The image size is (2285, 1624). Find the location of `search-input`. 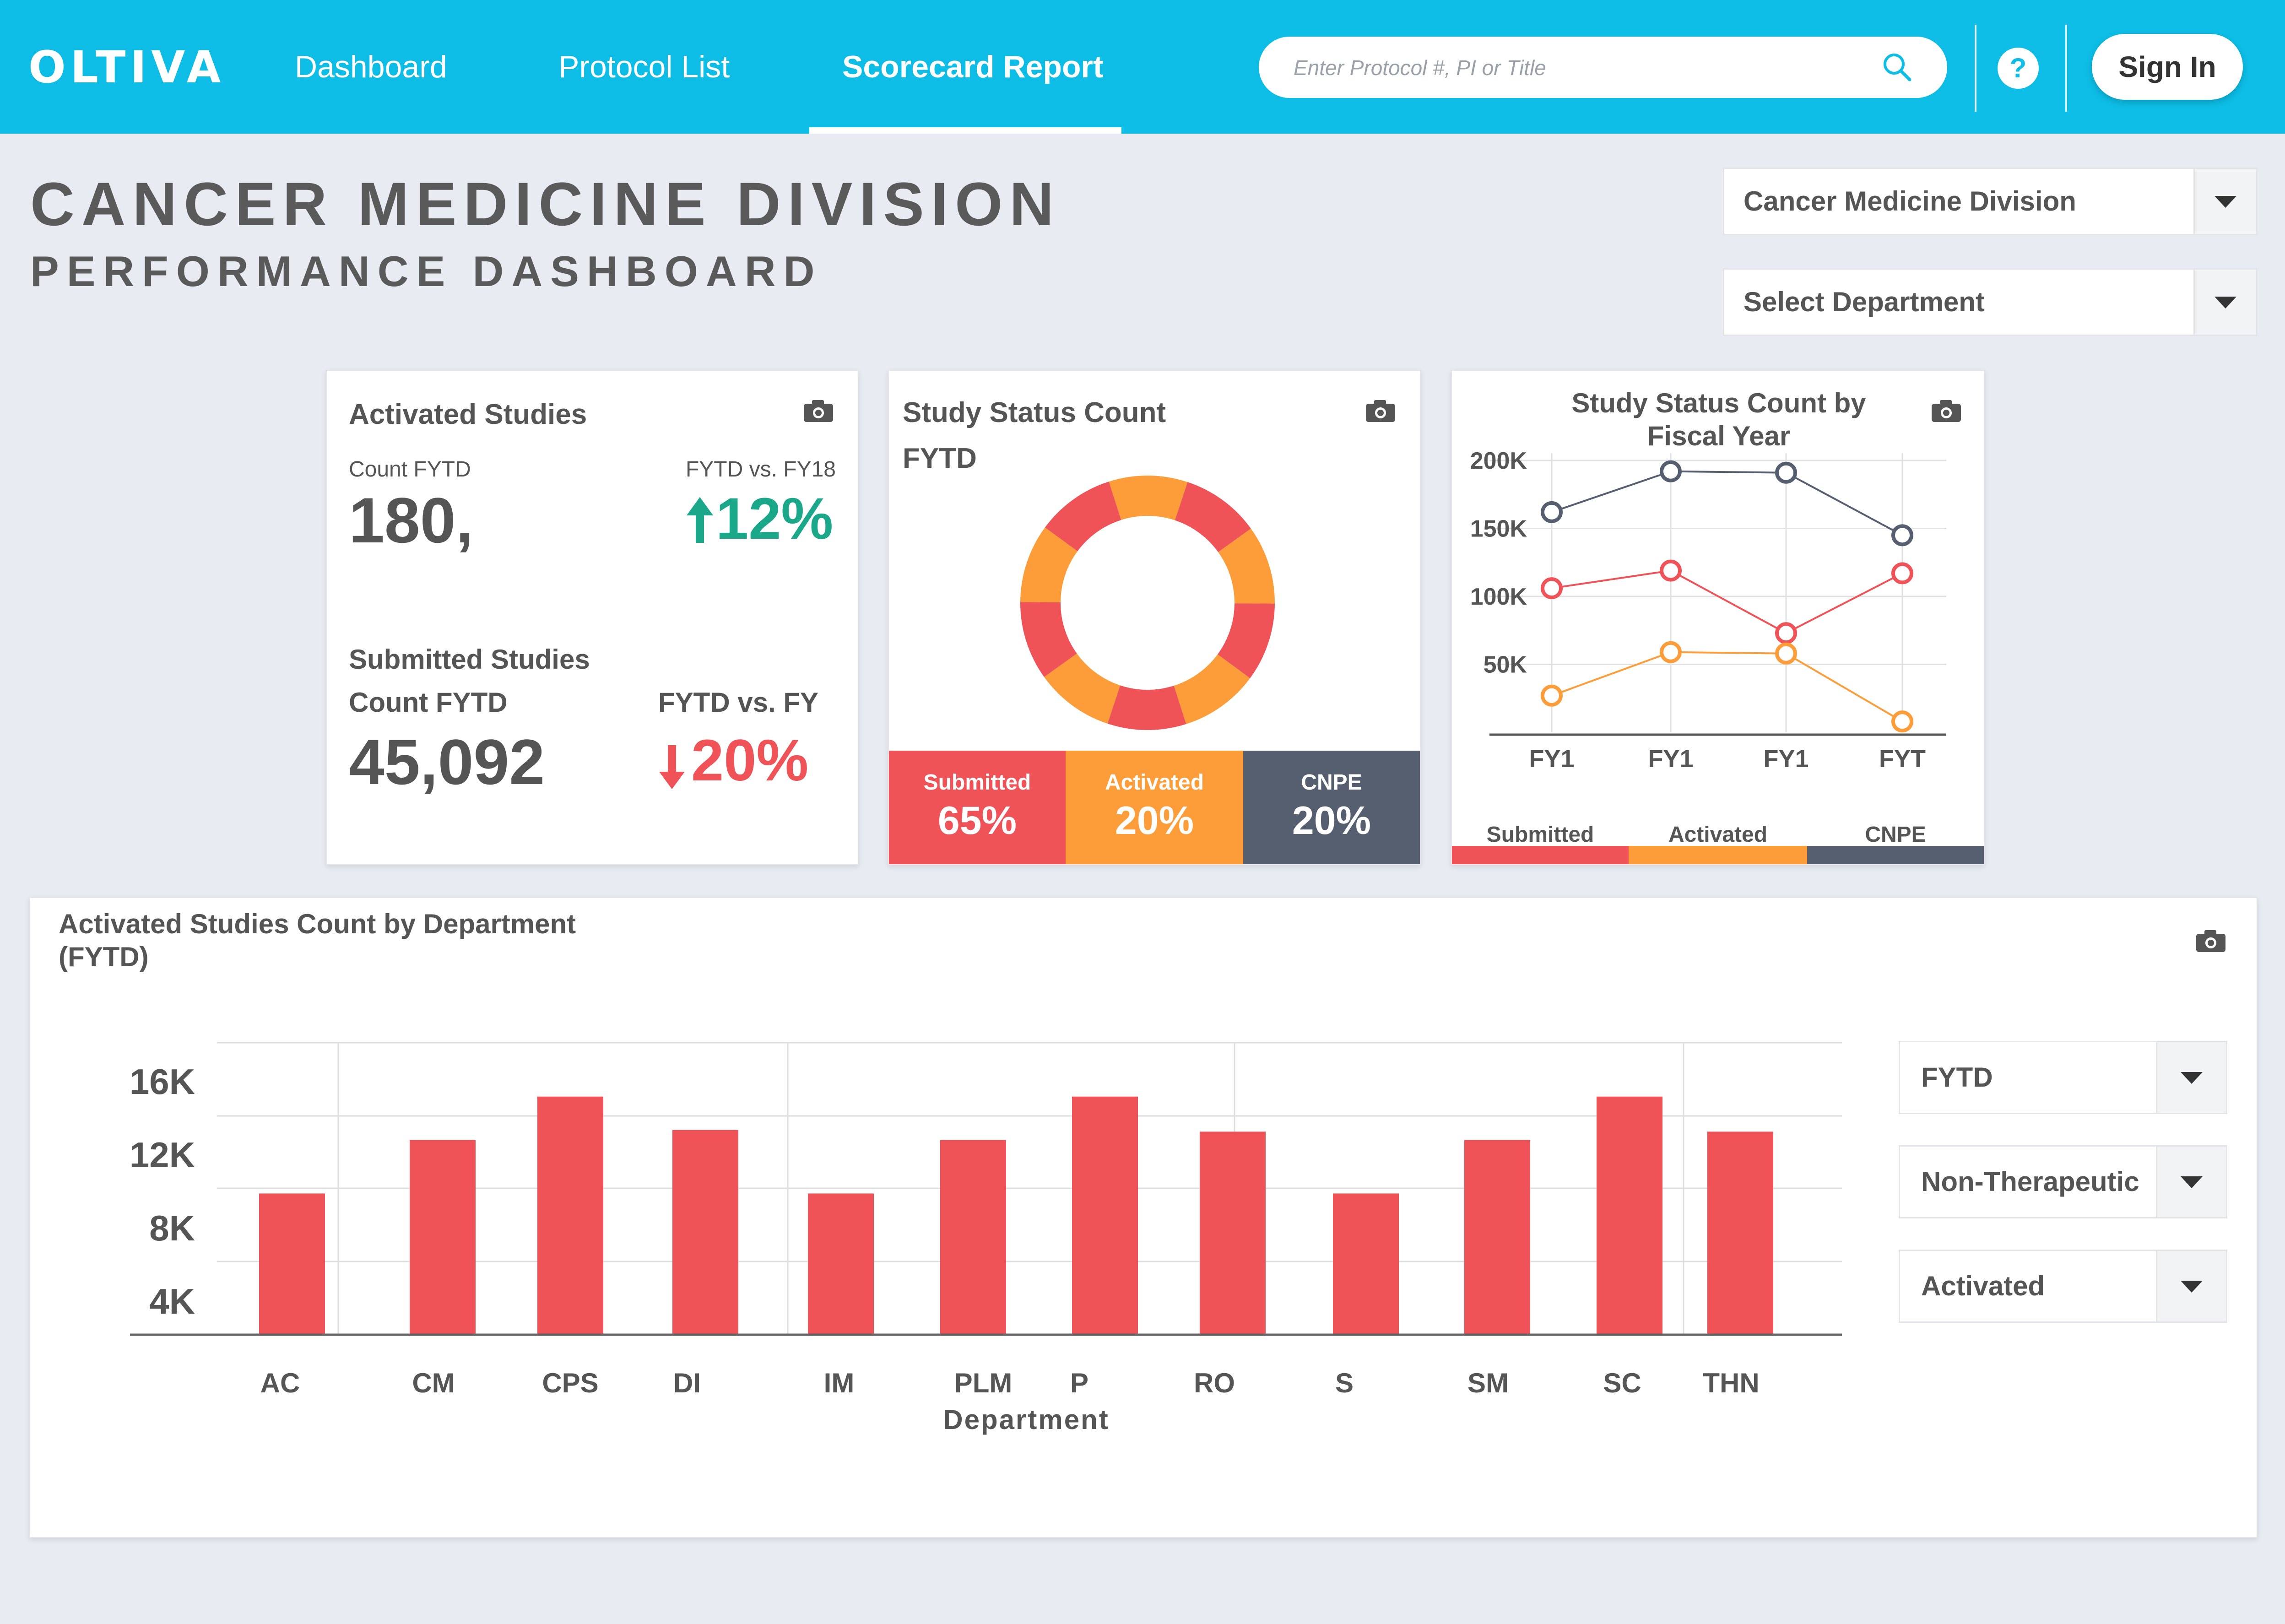

search-input is located at coordinates (1586, 68).